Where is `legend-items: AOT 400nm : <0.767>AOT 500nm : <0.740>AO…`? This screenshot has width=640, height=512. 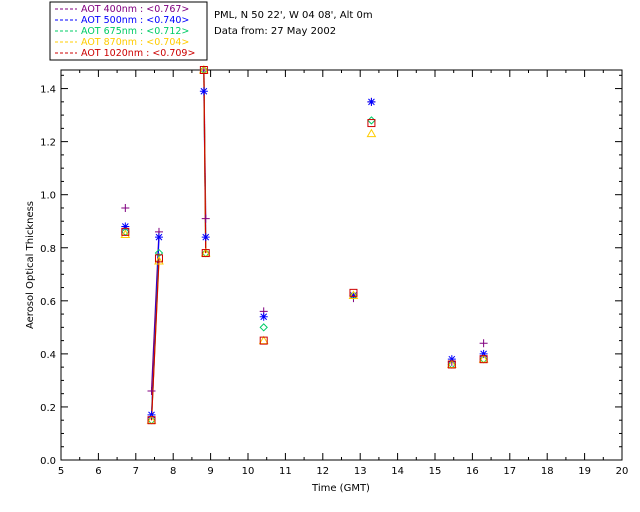
legend-items: AOT 400nm : <0.767>AOT 500nm : <0.740>AO… is located at coordinates (125, 31).